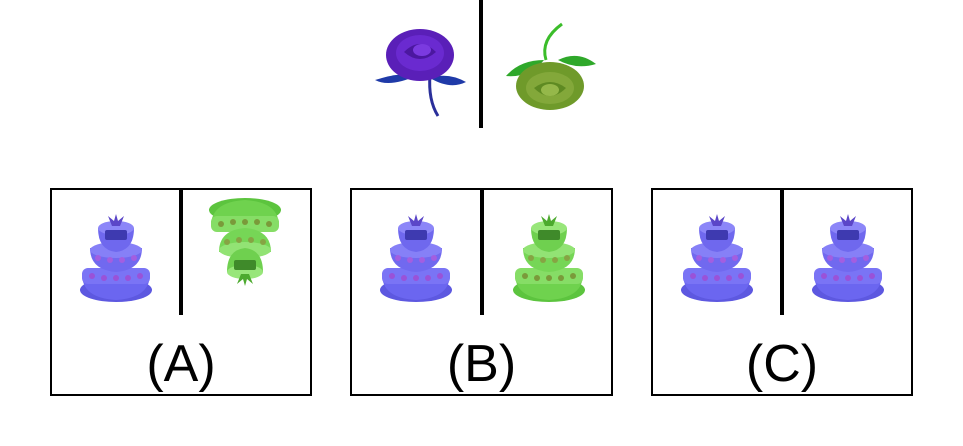 This screenshot has width=963, height=446. Describe the element at coordinates (481, 364) in the screenshot. I see `option-b-label: (B)` at that location.